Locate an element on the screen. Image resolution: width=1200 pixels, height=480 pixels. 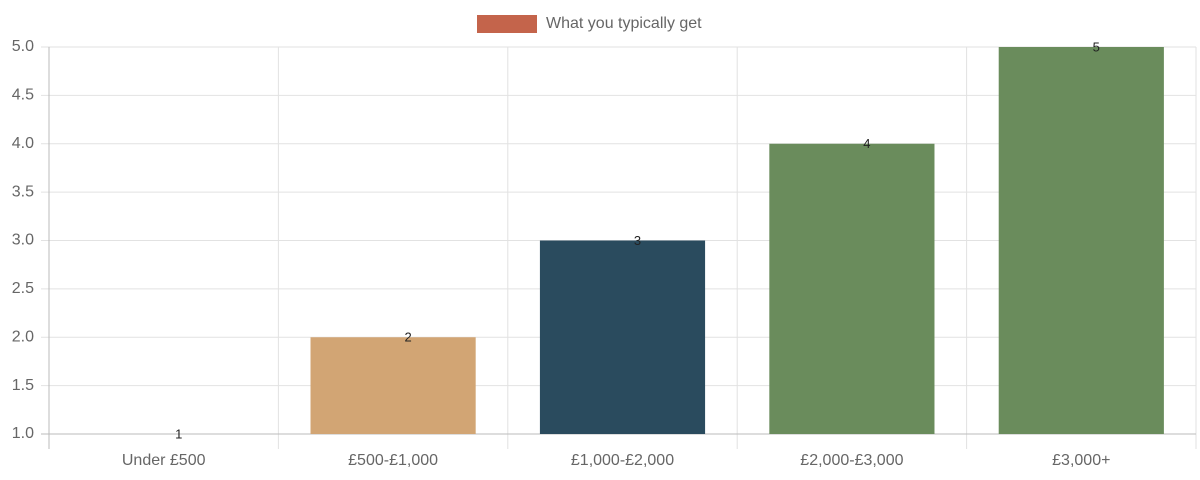
y-tick-label: 4.0 is located at coordinates (23, 143).